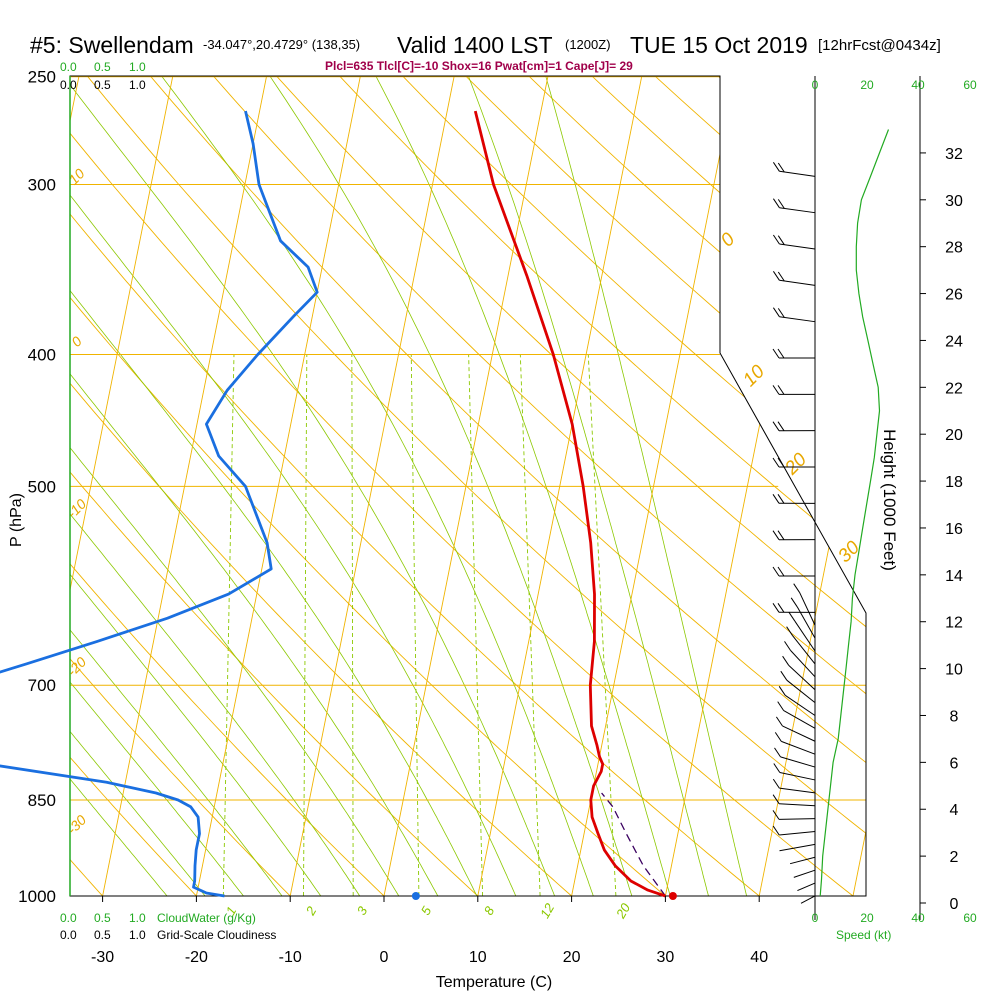 The width and height of the screenshot is (1000, 1000). I want to click on wind-speed-profile, so click(854, 513).